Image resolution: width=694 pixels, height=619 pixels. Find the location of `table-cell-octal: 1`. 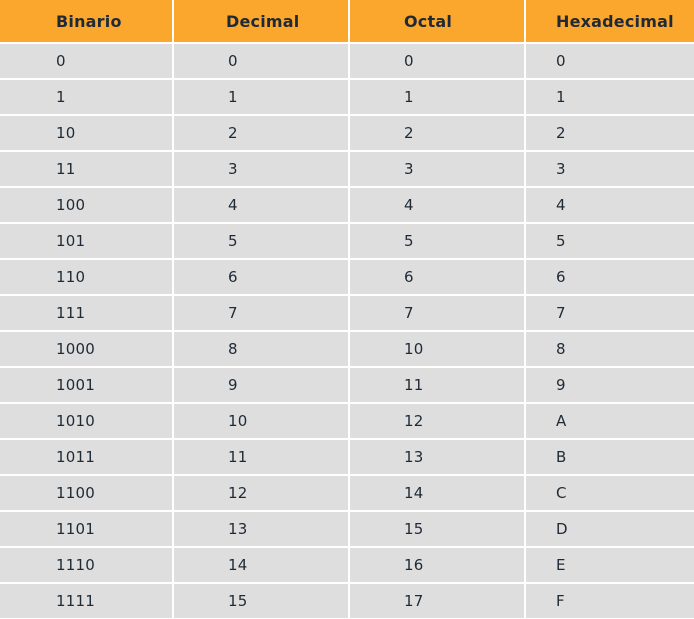

table-cell-octal: 1 is located at coordinates (437, 97).